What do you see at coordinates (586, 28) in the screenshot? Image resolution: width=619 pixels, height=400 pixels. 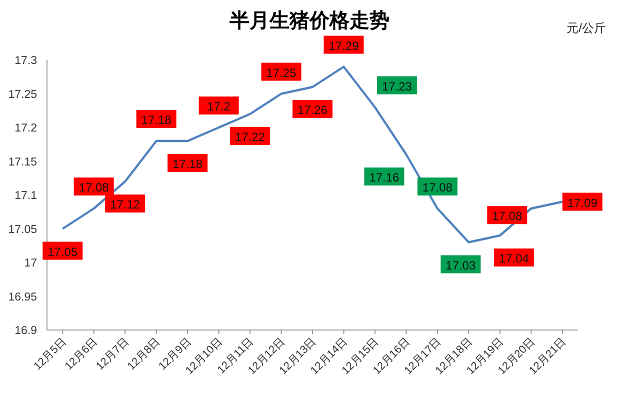 I see `text: 元/公斤` at bounding box center [586, 28].